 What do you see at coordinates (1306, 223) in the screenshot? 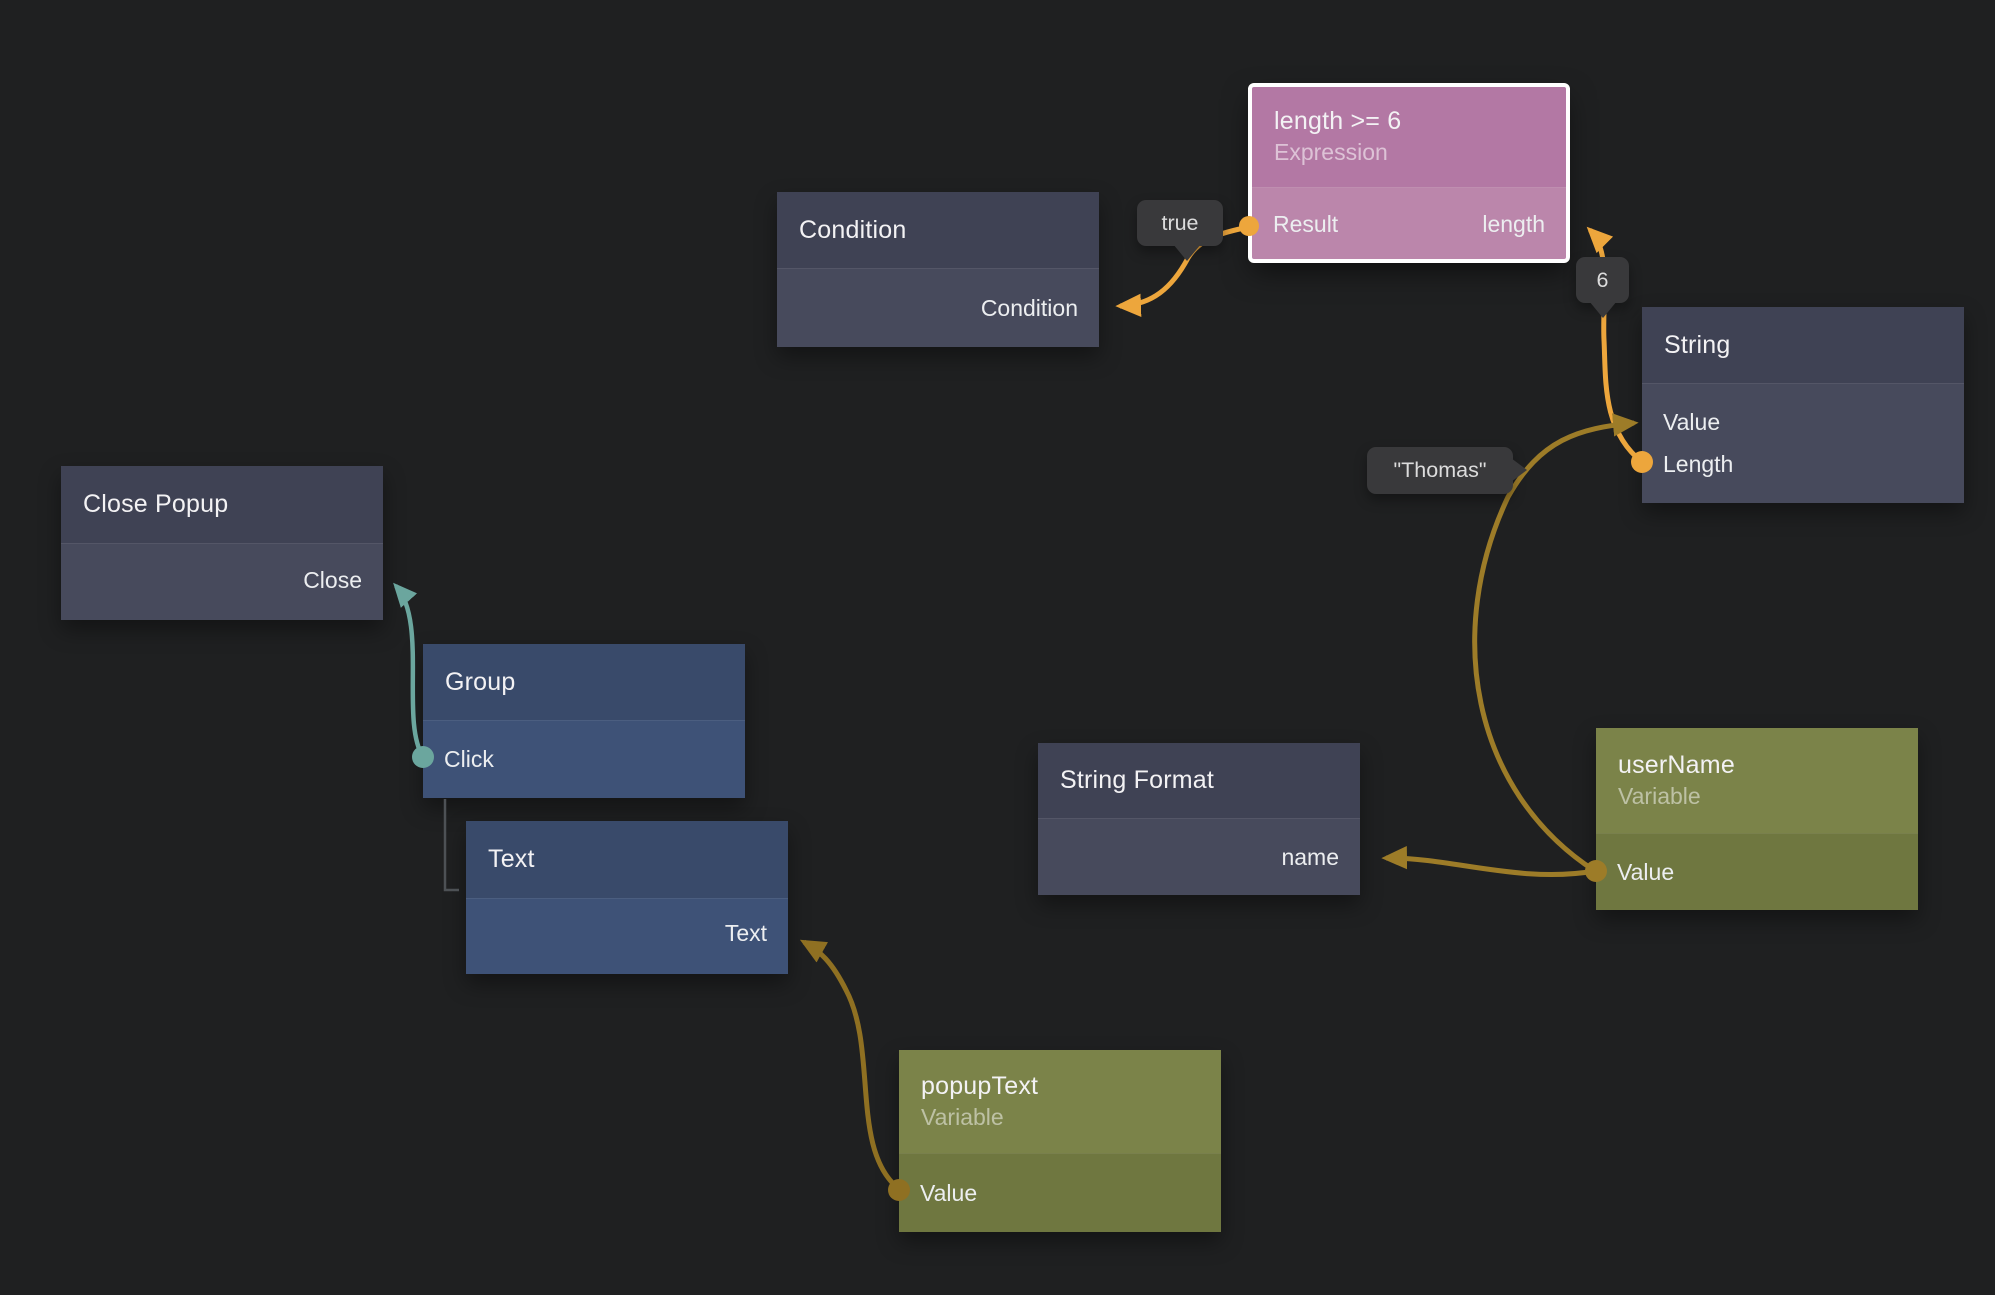
I see `port-result-output: Result` at bounding box center [1306, 223].